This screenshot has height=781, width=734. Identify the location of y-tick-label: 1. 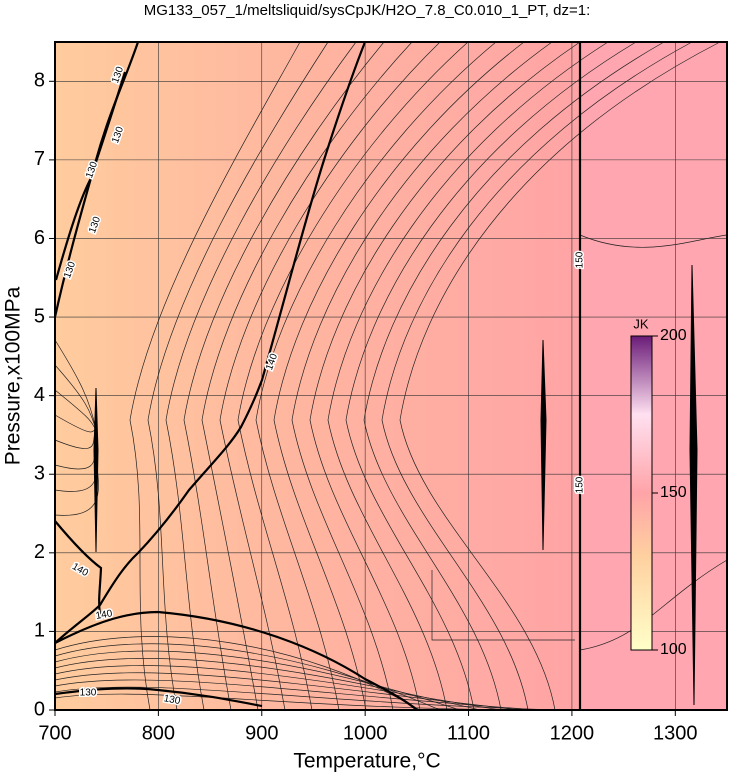
(39, 631).